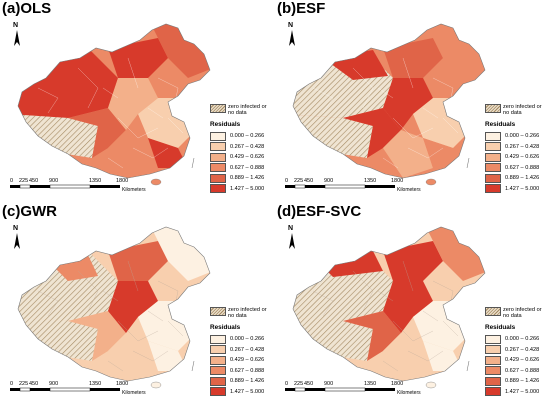 This screenshot has height=406, width=550. What do you see at coordinates (370, 181) in the screenshot?
I see `scale-tick: 1350` at bounding box center [370, 181].